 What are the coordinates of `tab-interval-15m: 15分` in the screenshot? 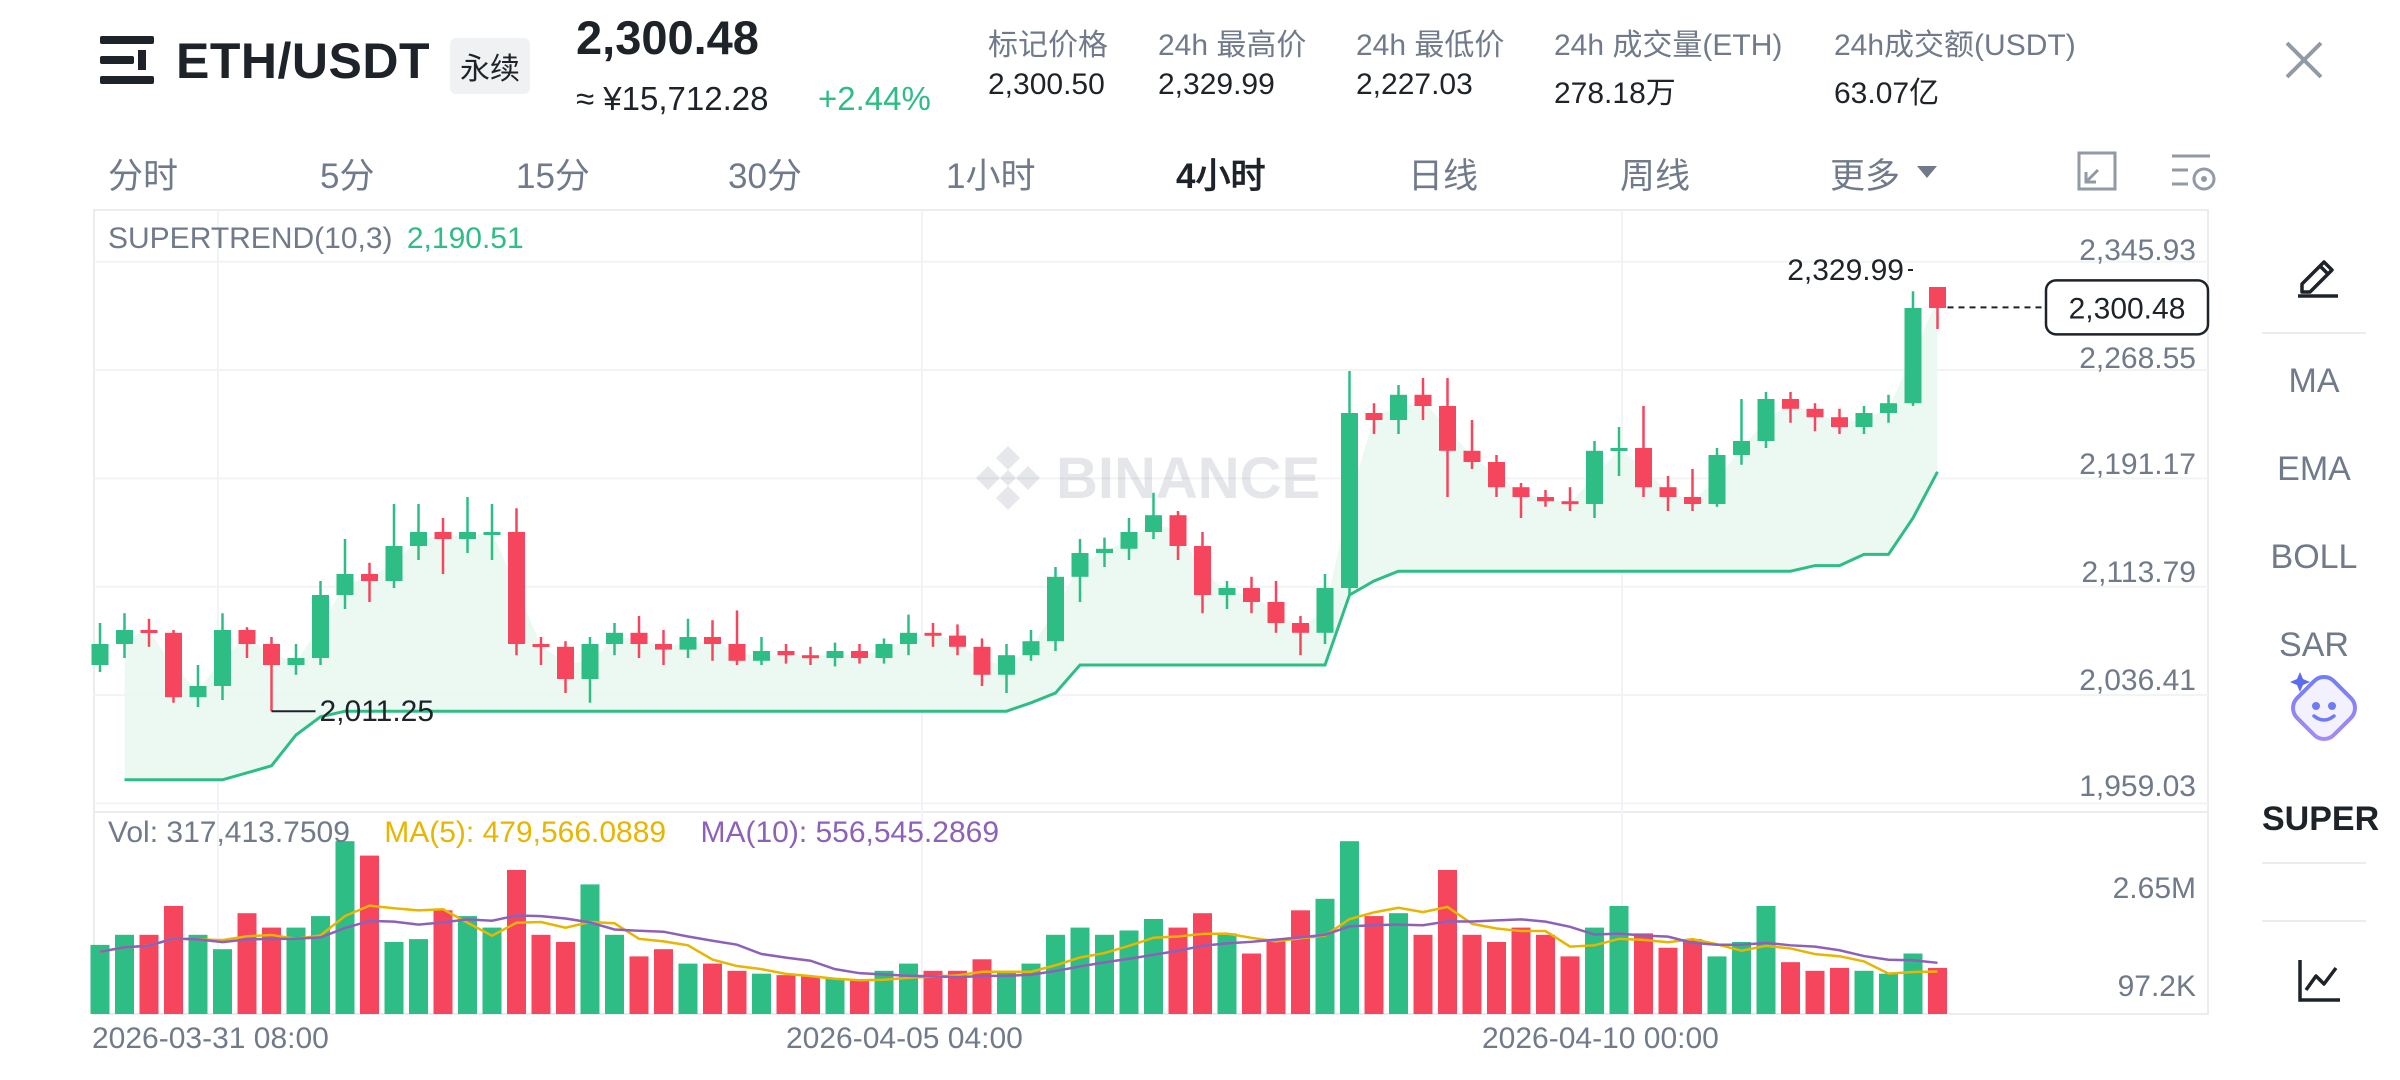 It's located at (553, 176).